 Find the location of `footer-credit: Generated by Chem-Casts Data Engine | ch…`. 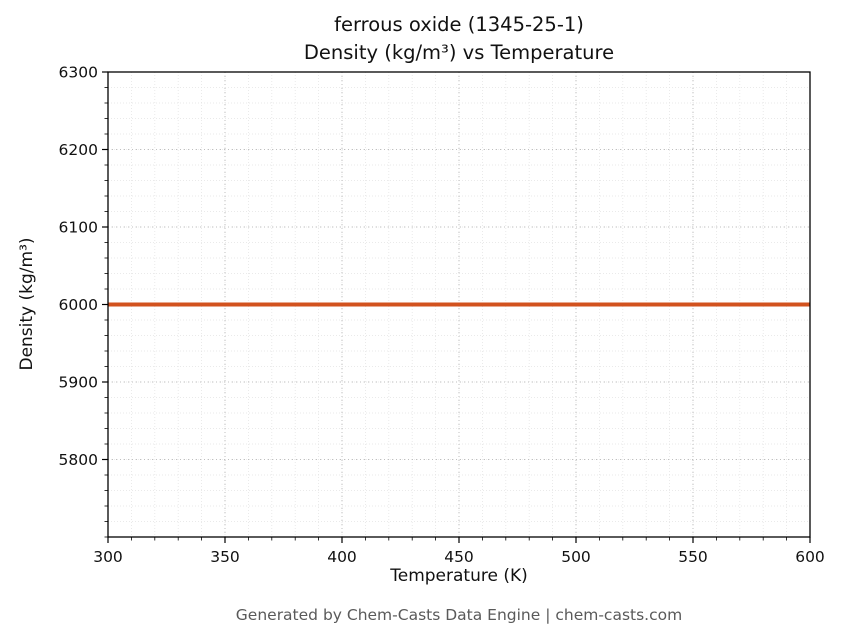

footer-credit: Generated by Chem-Casts Data Engine | ch… is located at coordinates (459, 615).